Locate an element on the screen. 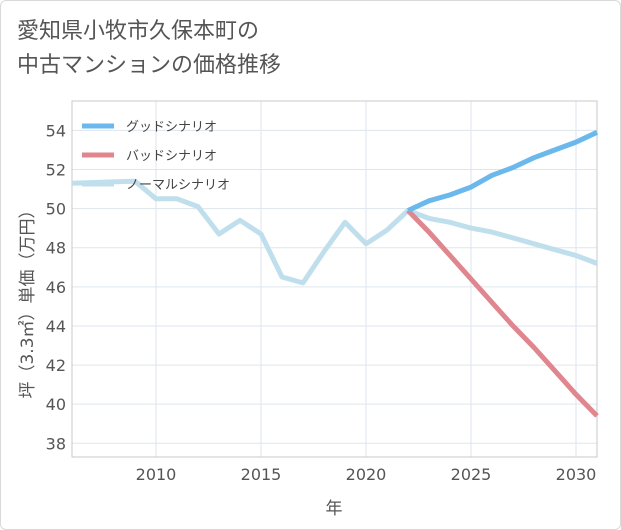  x-tick-label: 2015 is located at coordinates (261, 474).